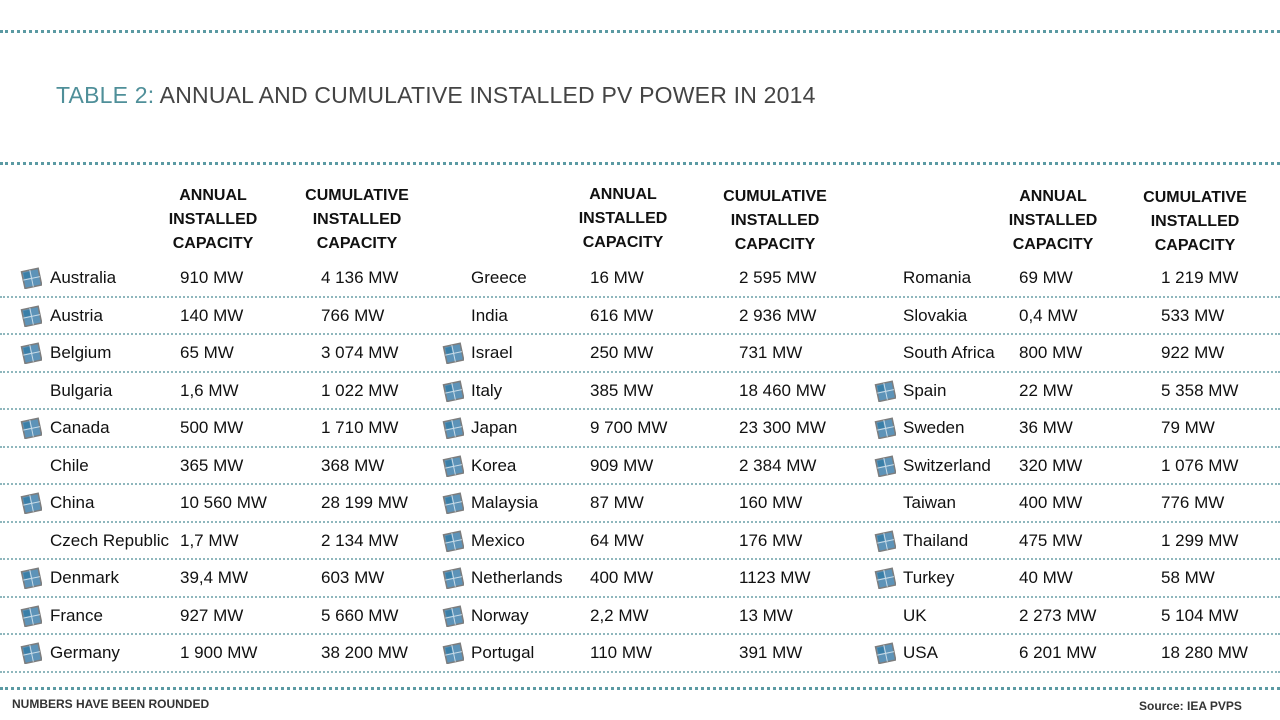 This screenshot has width=1280, height=720. Describe the element at coordinates (500, 615) in the screenshot. I see `country-name: Norway` at that location.